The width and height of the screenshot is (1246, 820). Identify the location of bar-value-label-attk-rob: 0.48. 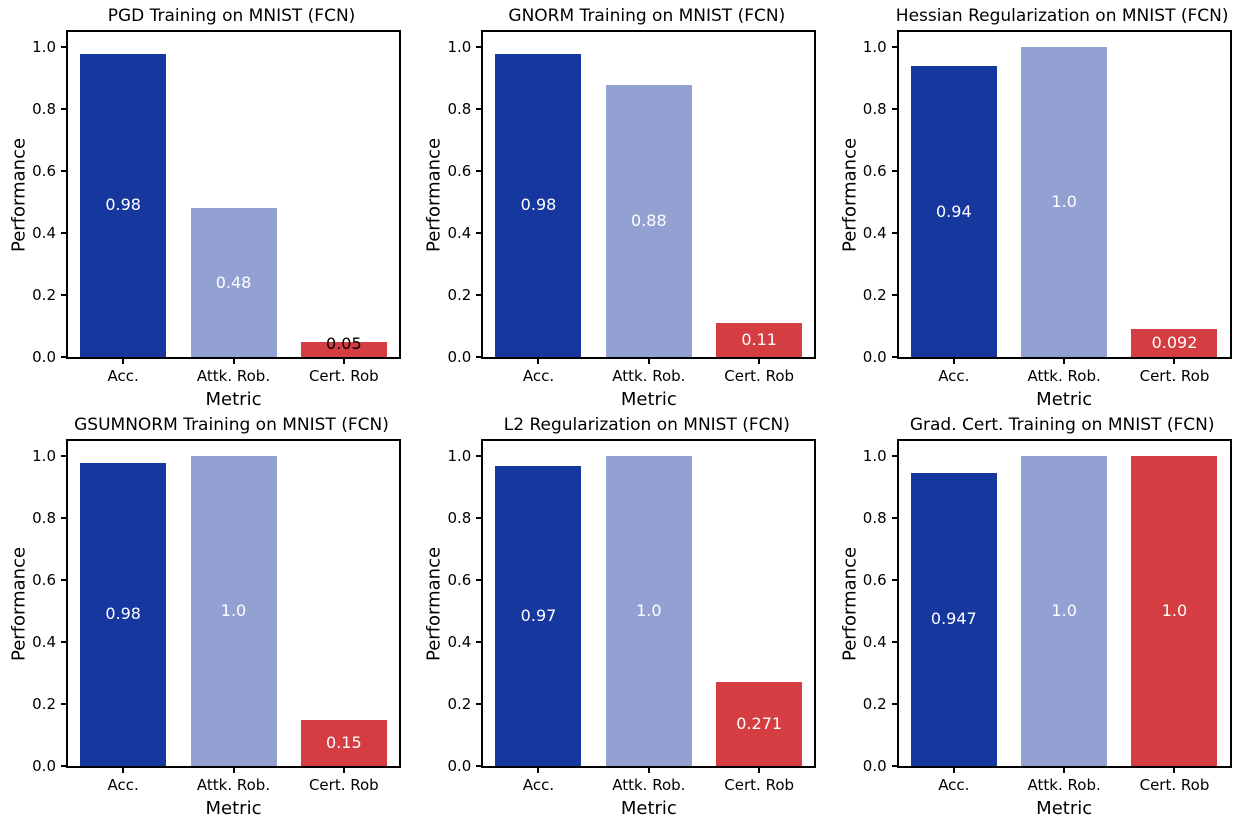
(233, 282).